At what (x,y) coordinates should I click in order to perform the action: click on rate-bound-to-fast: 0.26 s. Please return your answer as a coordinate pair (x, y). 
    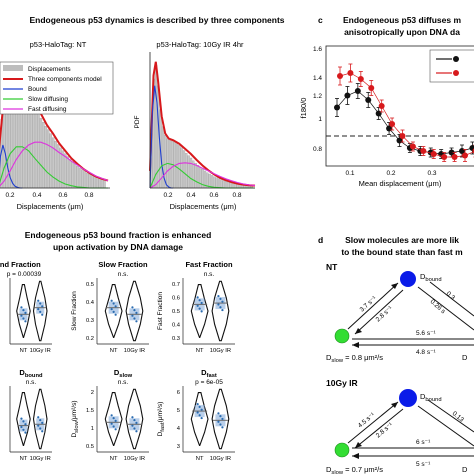
    Looking at the image, I should click on (438, 307).